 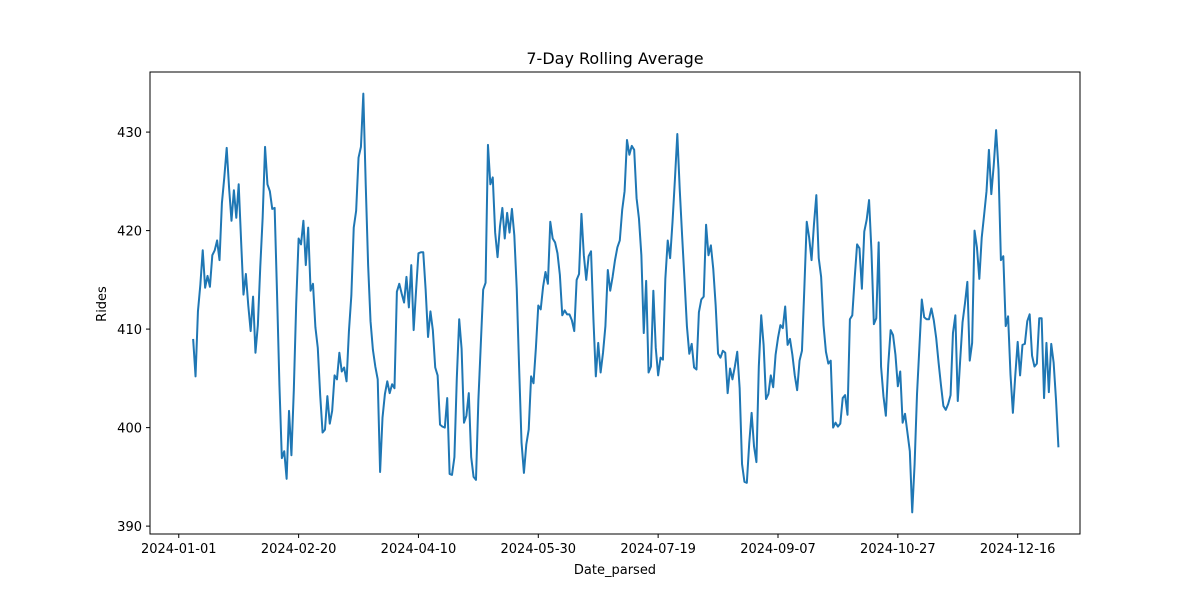 I want to click on x-tick-label: 2024-10-27, so click(x=898, y=549).